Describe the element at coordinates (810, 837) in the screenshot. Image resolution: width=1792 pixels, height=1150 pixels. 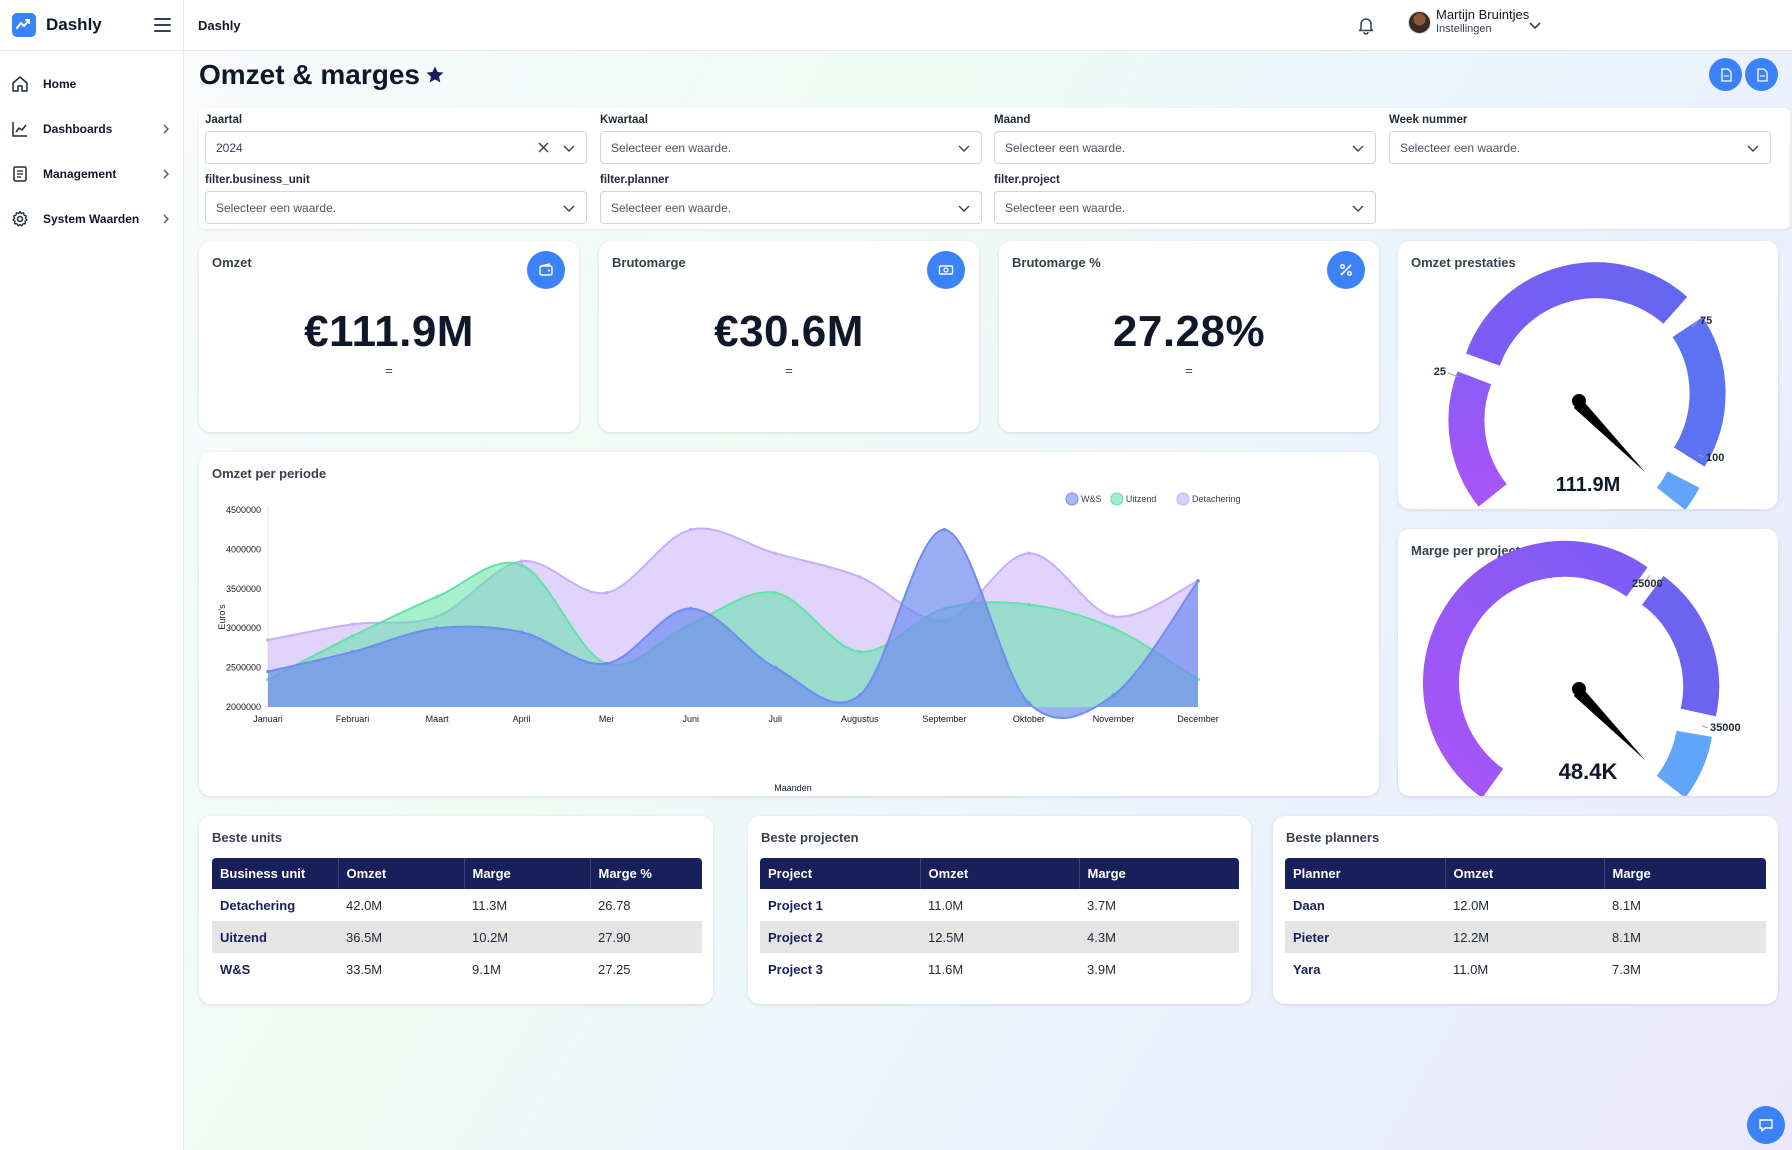
I see `table-title: Beste projecten` at that location.